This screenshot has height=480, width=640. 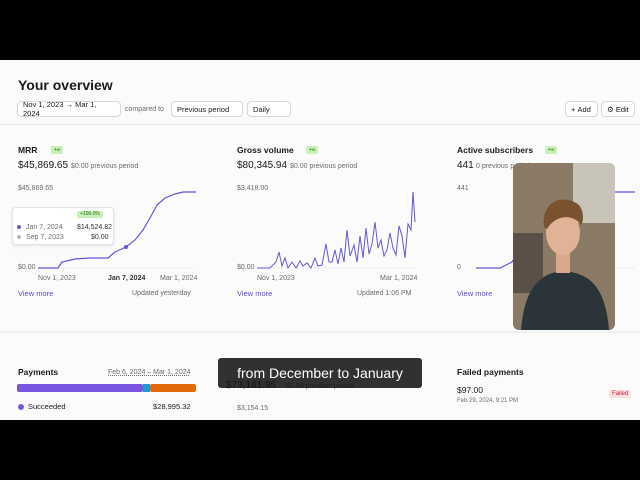 I want to click on neck, so click(x=563, y=262).